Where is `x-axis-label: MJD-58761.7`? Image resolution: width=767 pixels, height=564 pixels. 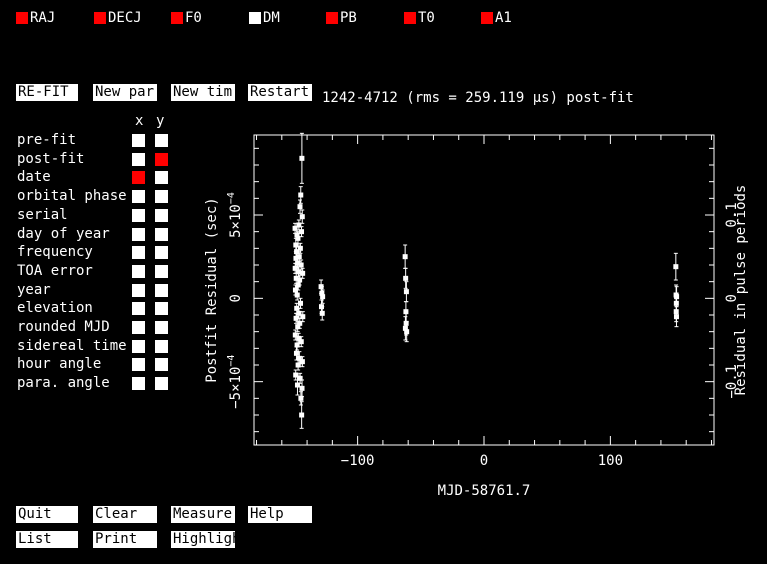 x-axis-label: MJD-58761.7 is located at coordinates (484, 491).